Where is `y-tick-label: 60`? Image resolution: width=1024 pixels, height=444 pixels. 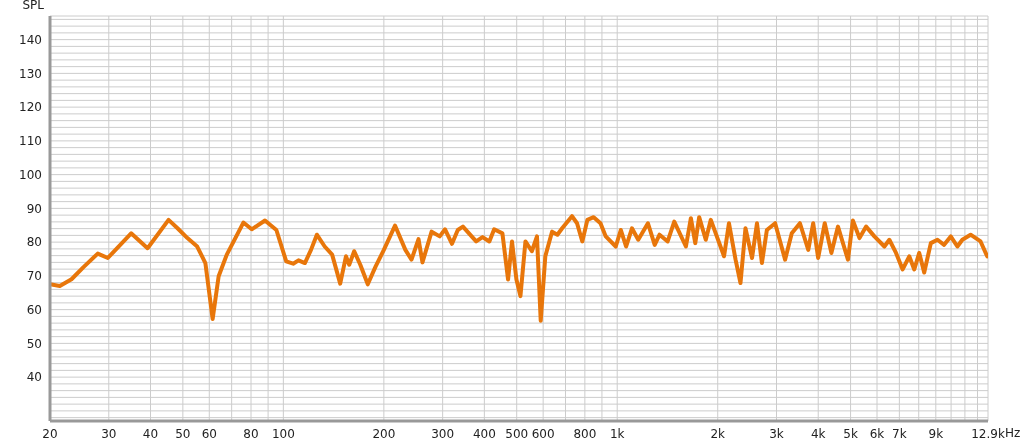
y-tick-label: 60 is located at coordinates (34, 309).